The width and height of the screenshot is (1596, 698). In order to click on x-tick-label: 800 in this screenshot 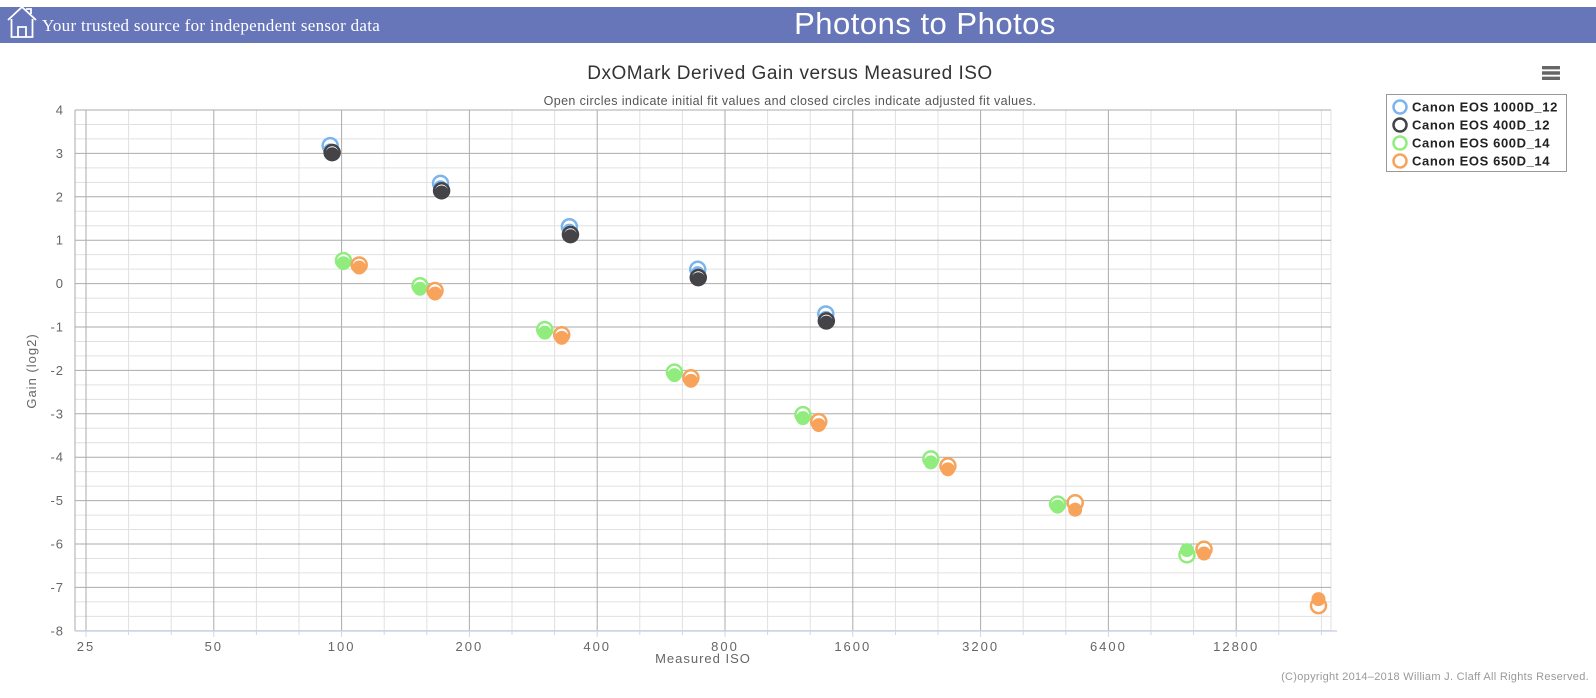, I will do `click(725, 646)`.